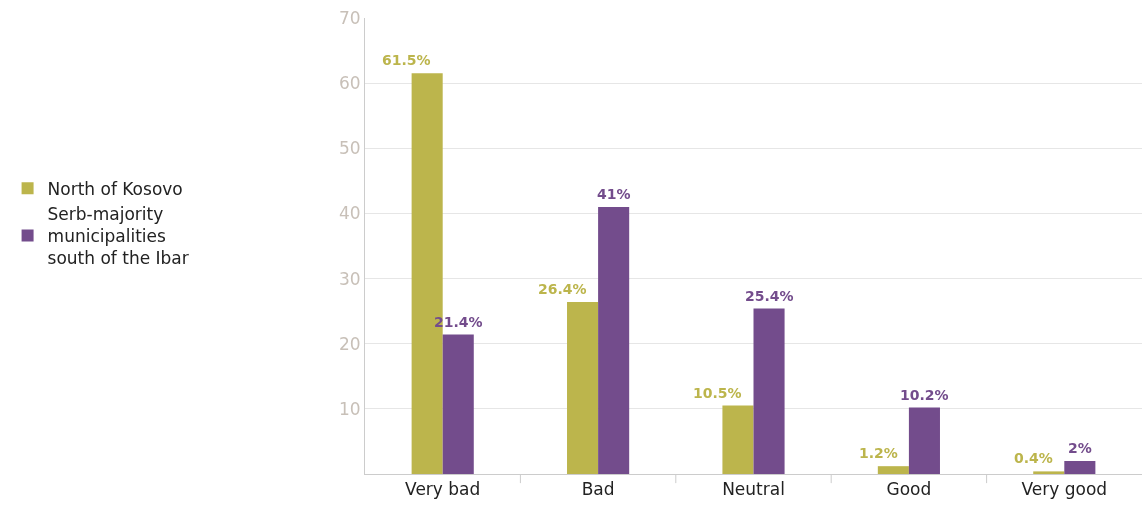  I want to click on x-tick-label: Good, so click(909, 489).